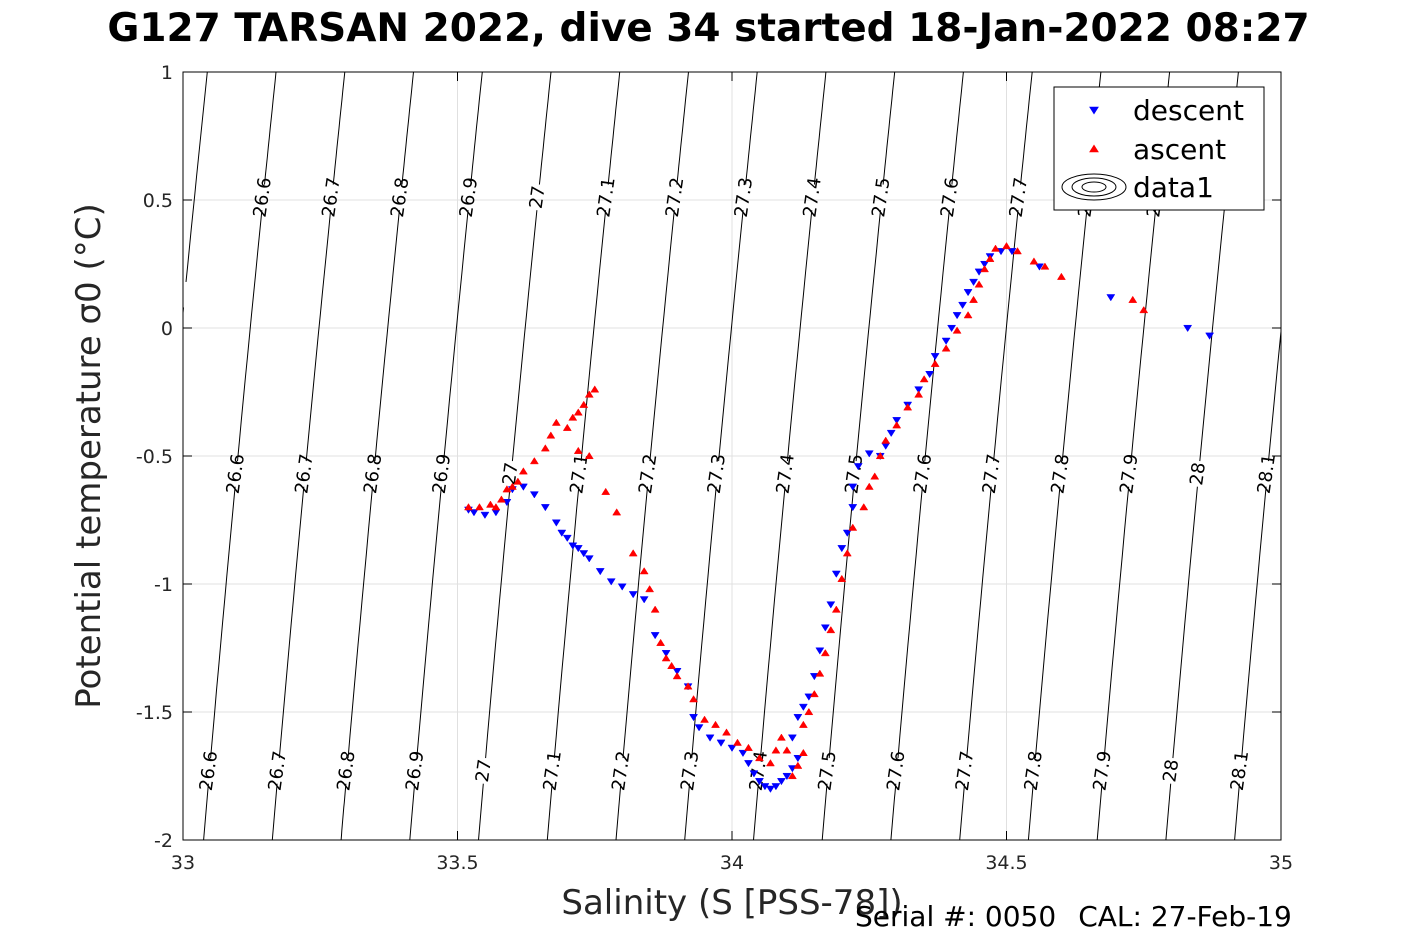 The image size is (1417, 945). What do you see at coordinates (538, 197) in the screenshot?
I see `isopycnal-label: 27` at bounding box center [538, 197].